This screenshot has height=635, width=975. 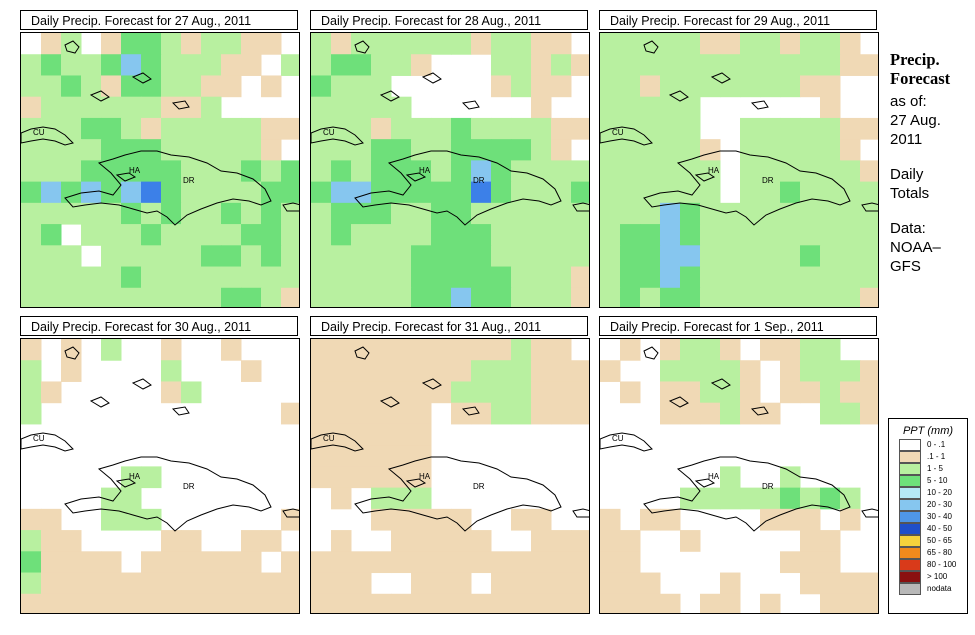 What do you see at coordinates (362, 353) in the screenshot?
I see `coastline-bah1` at bounding box center [362, 353].